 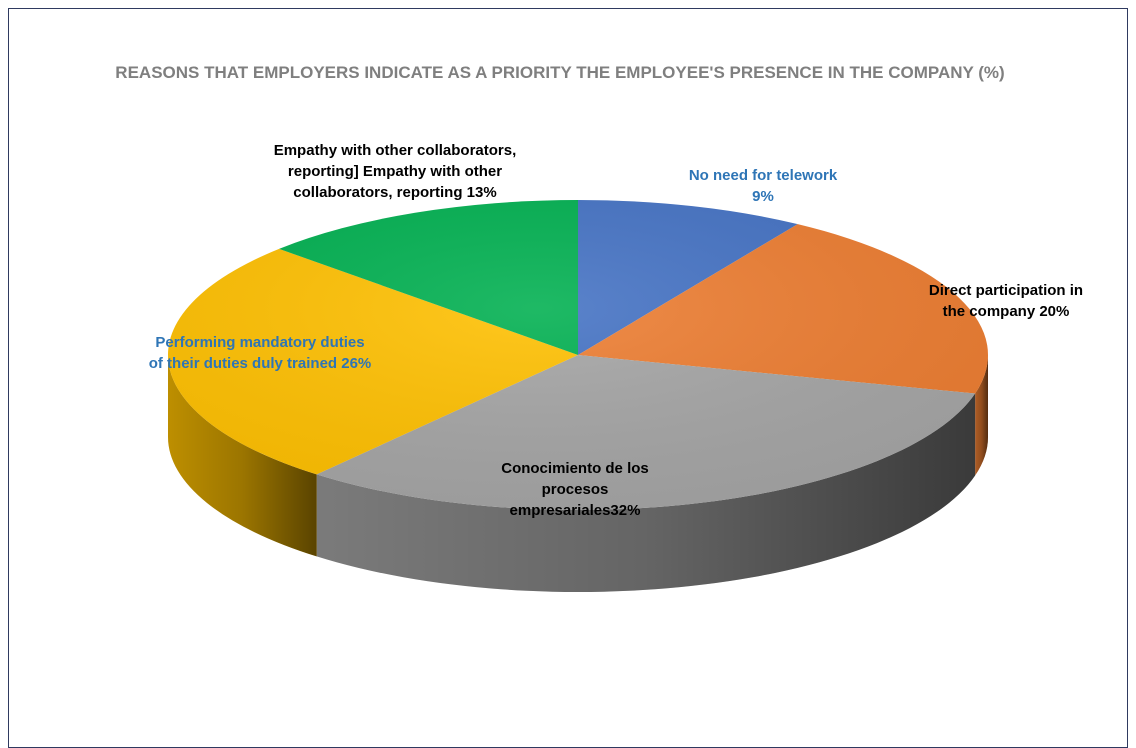 What do you see at coordinates (575, 468) in the screenshot?
I see `slice-label-line: Conocimiento de los` at bounding box center [575, 468].